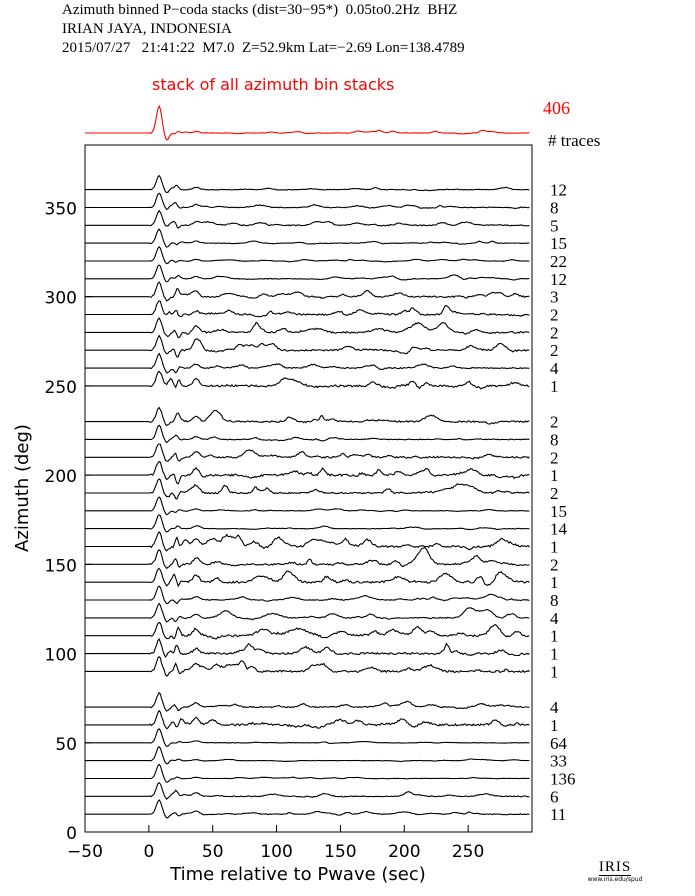 This screenshot has height=896, width=695. Describe the element at coordinates (147, 29) in the screenshot. I see `header-region-line: IRIAN JAYA, INDONESIA` at that location.